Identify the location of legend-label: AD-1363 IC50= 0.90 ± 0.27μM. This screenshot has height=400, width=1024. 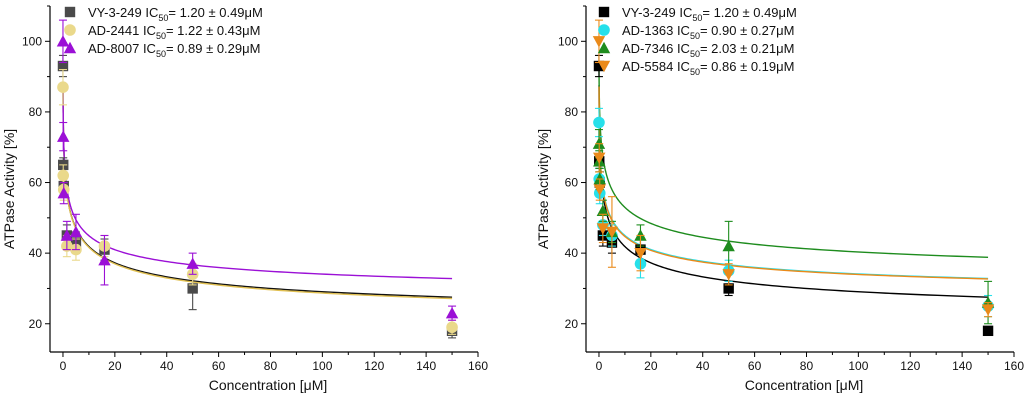
(708, 32).